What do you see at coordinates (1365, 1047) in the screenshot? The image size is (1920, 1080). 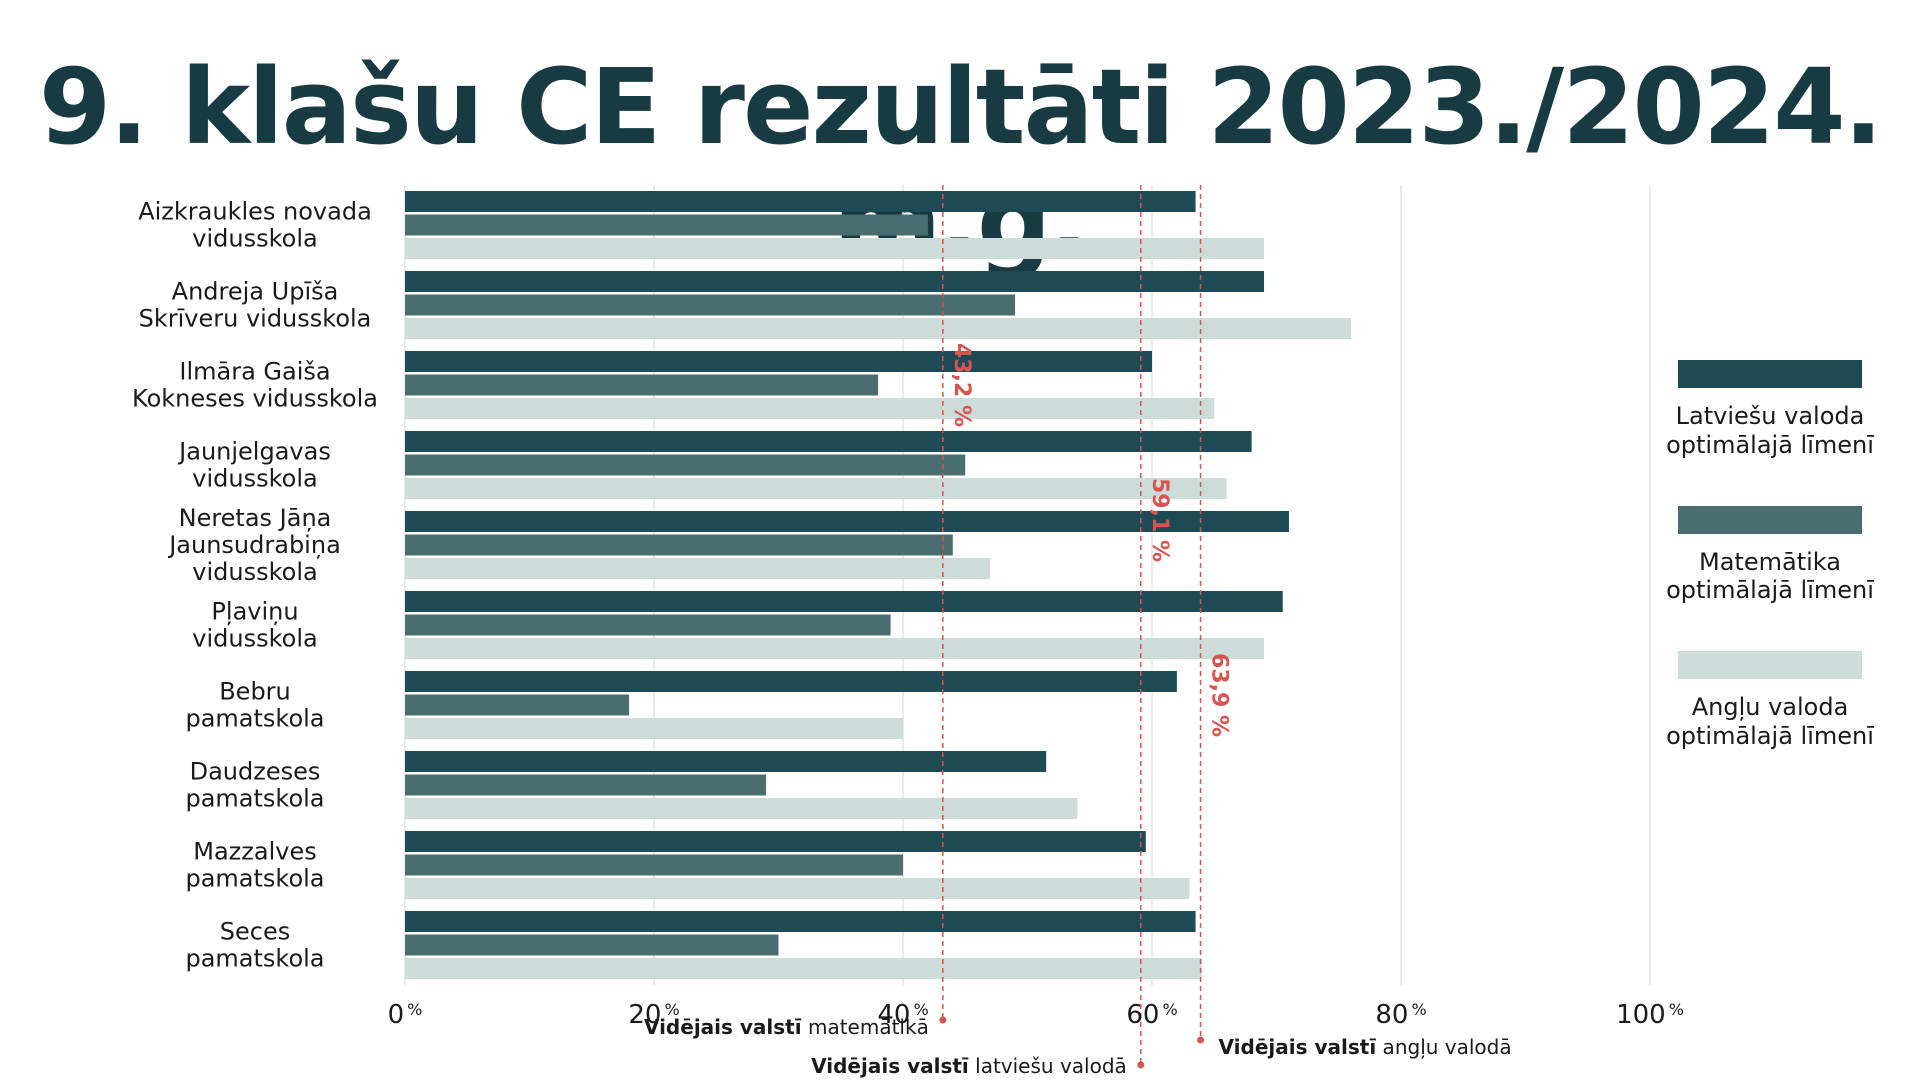 I see `average-note: Vidējais valstī angļu valodā` at bounding box center [1365, 1047].